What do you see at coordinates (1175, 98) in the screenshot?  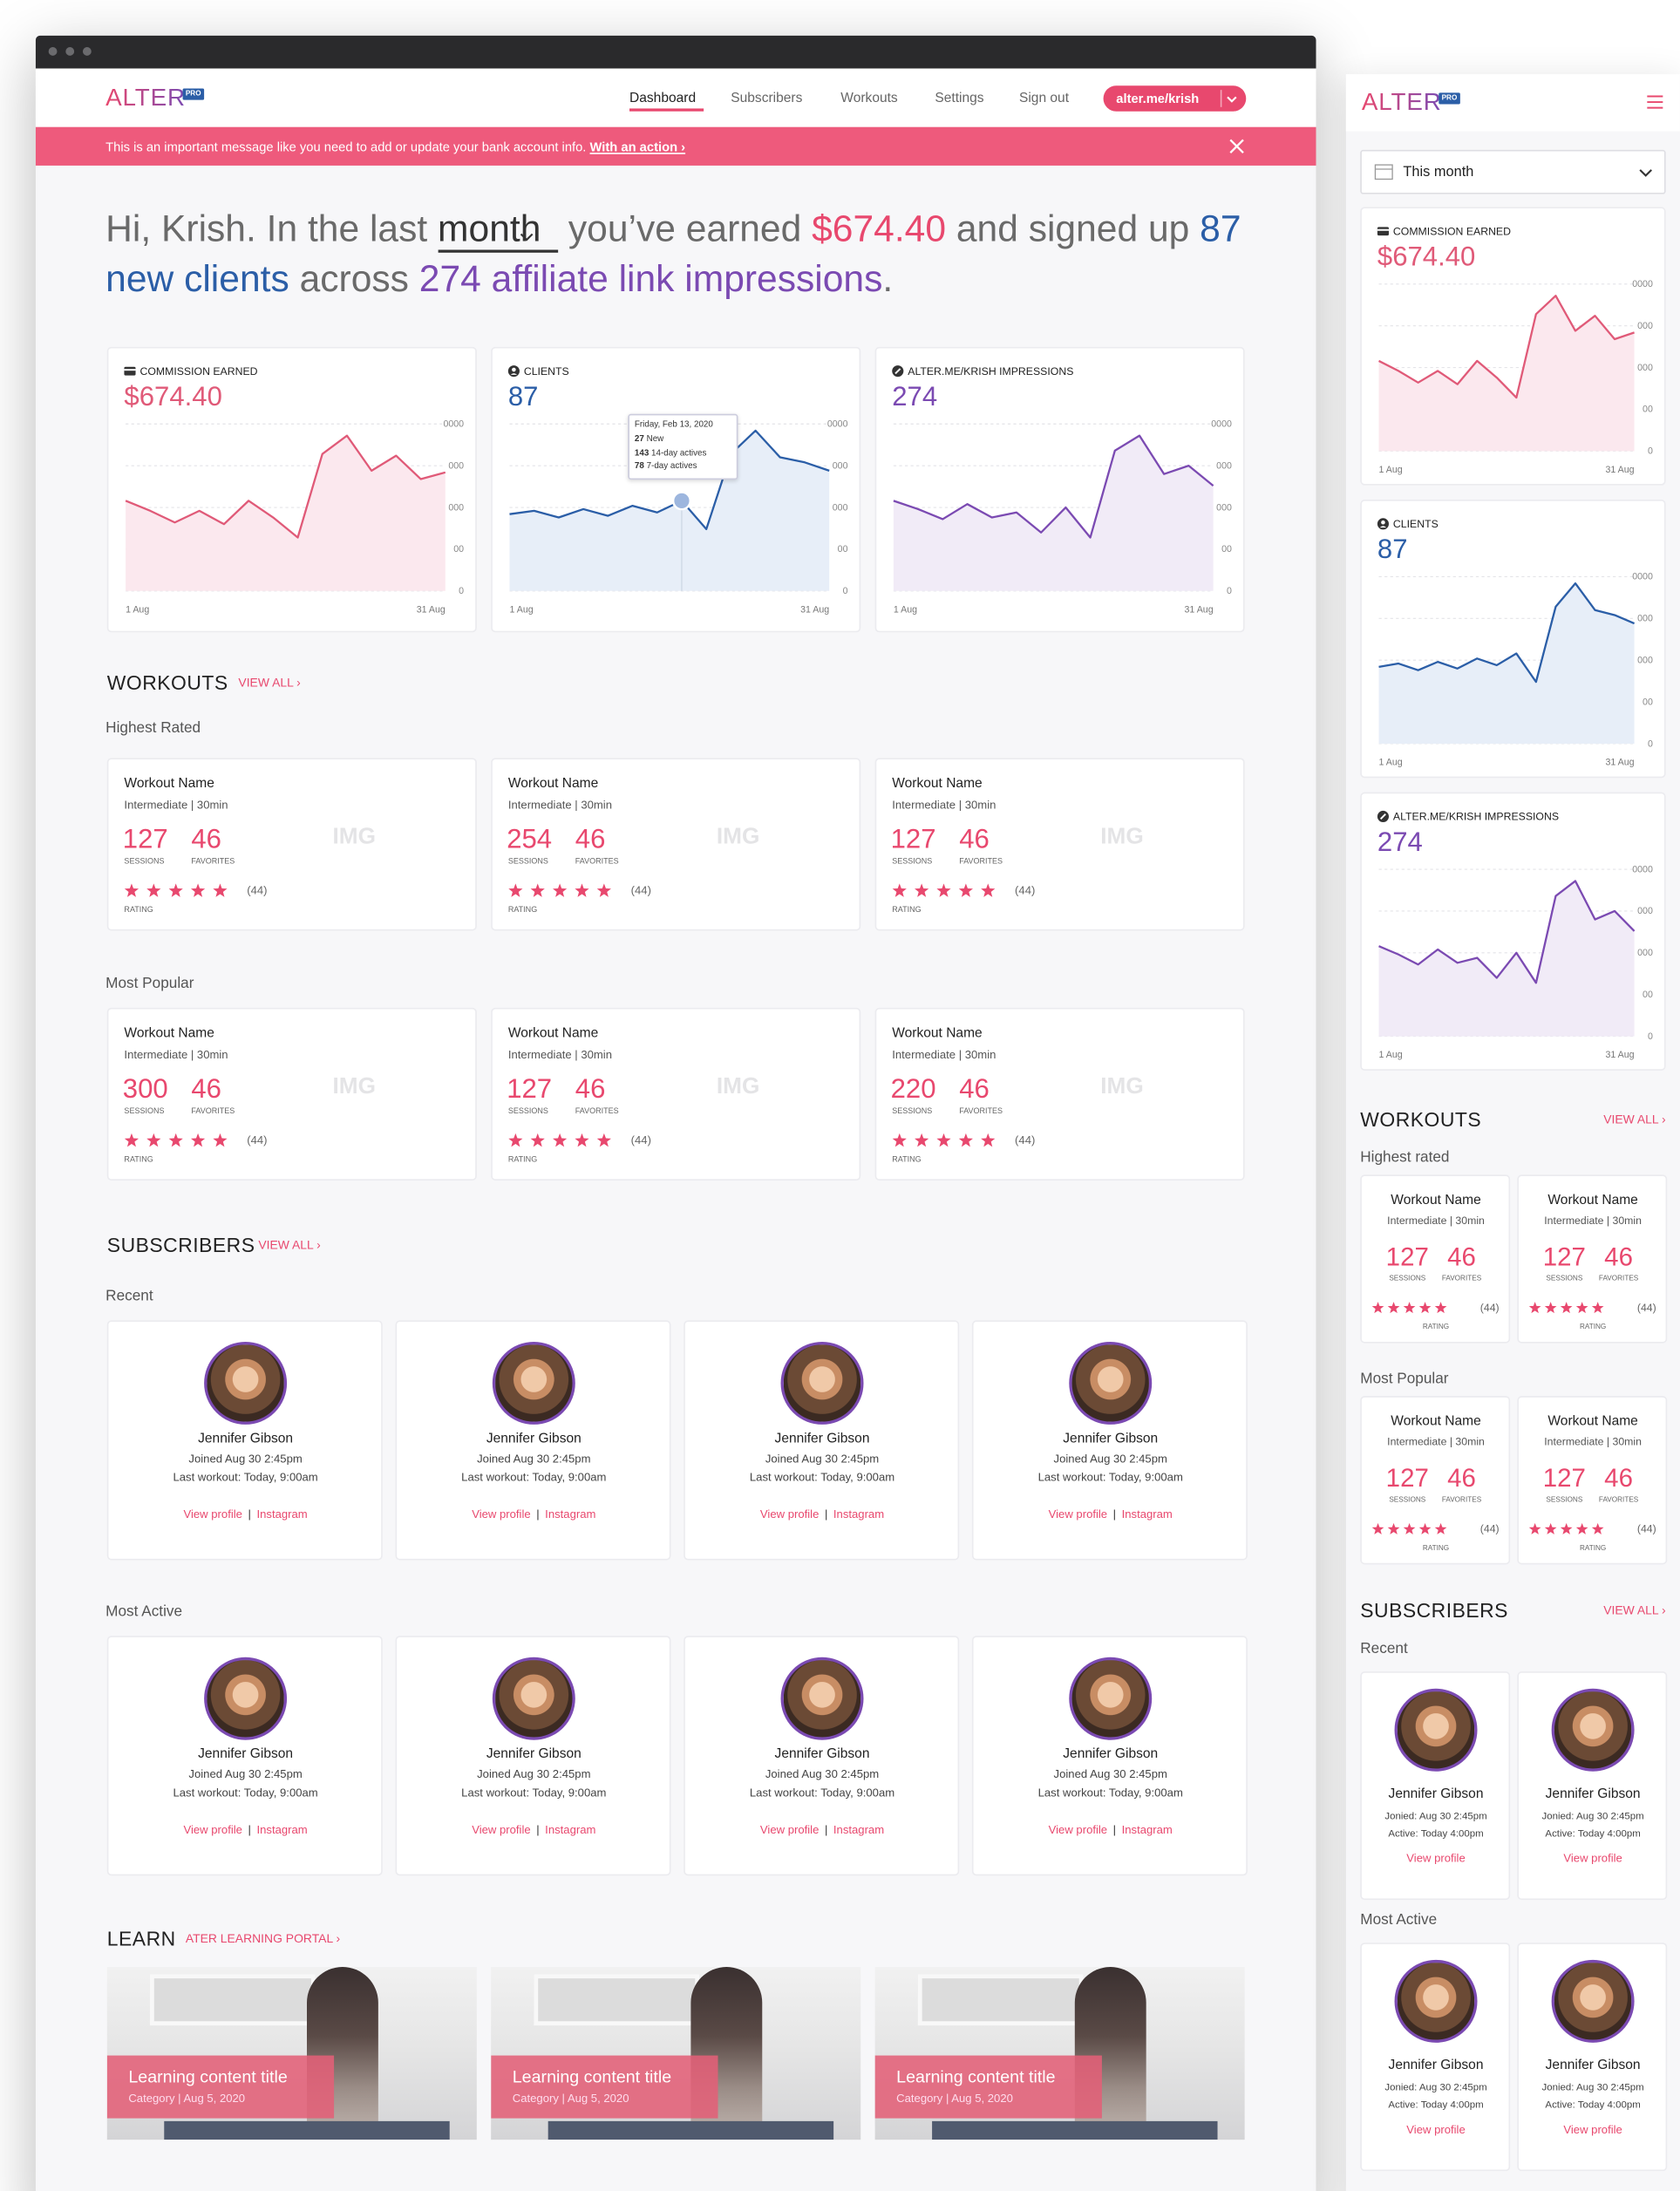 I see `profile-button: alter.me/krish` at bounding box center [1175, 98].